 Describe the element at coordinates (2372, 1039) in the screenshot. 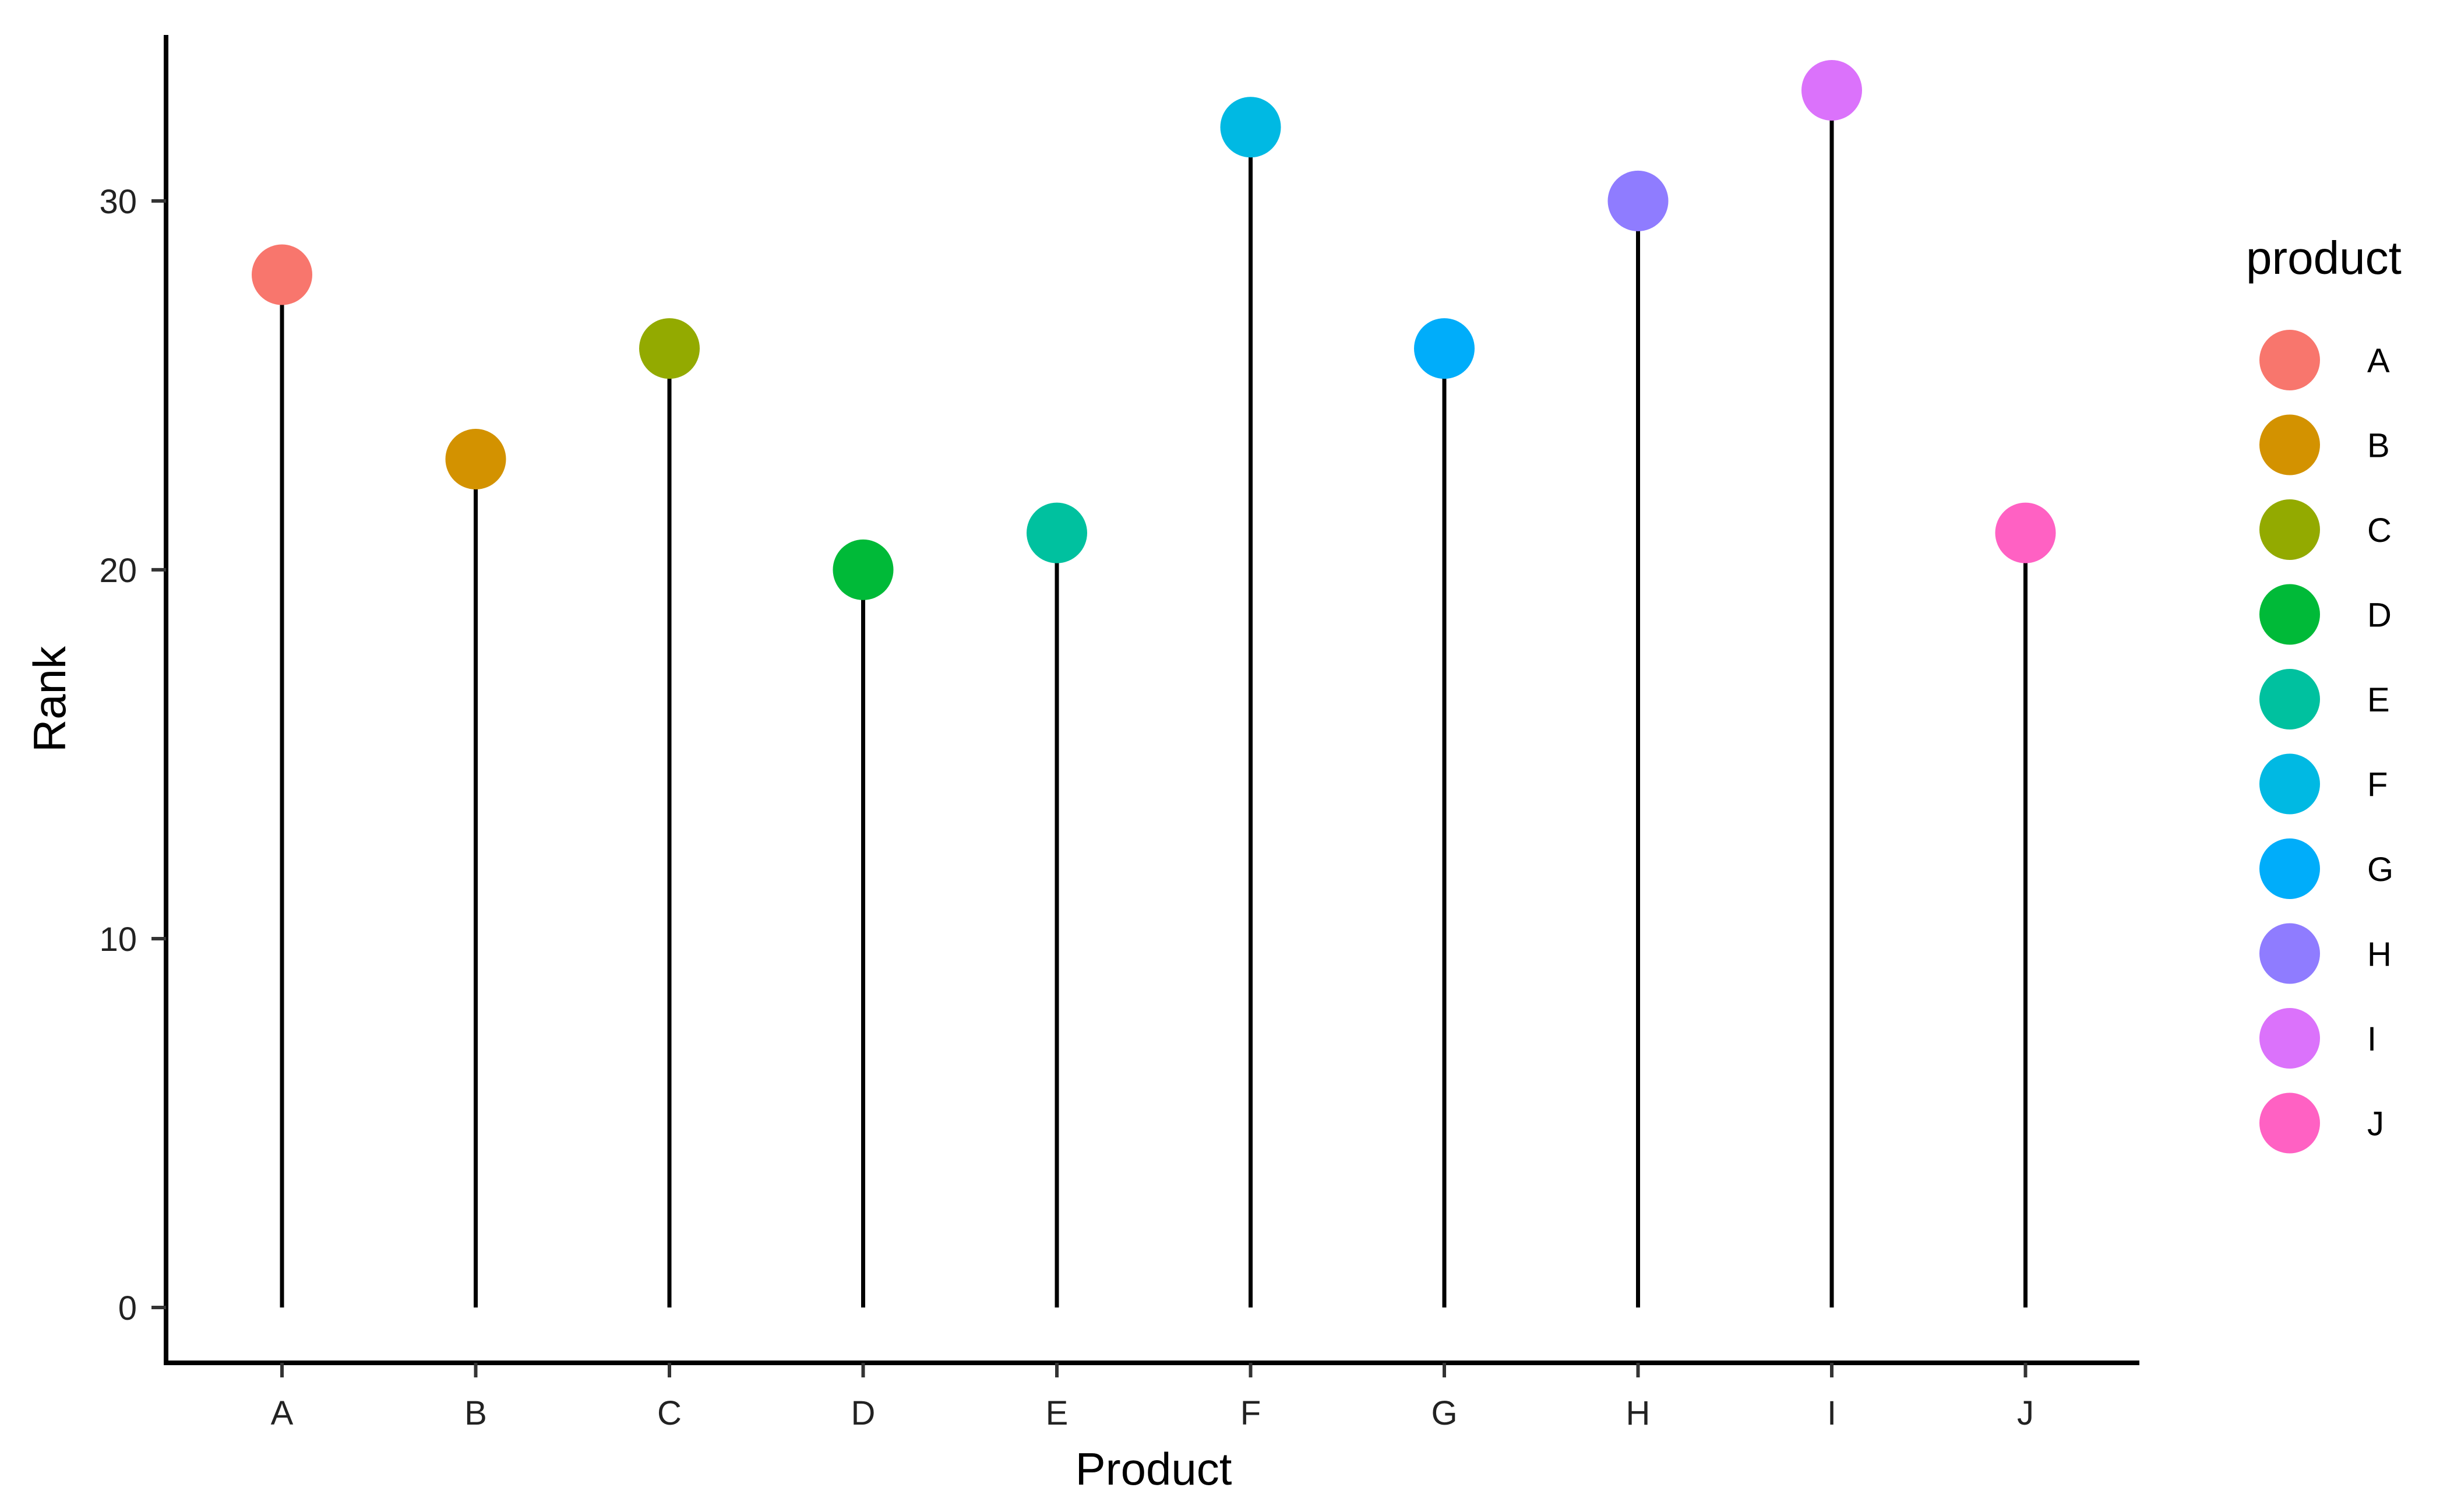

I see `legend-label-i: I` at that location.